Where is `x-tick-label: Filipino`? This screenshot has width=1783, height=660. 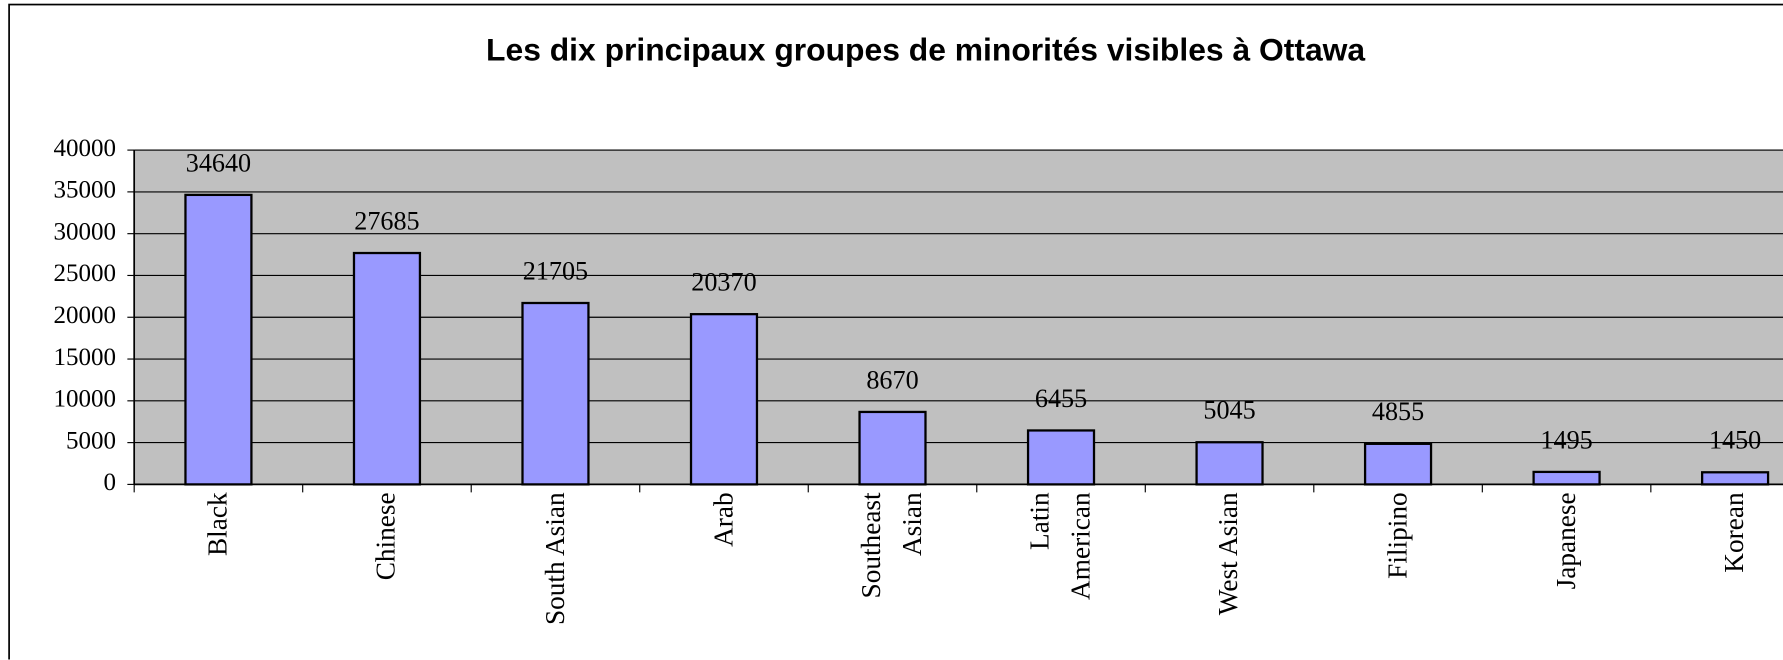
x-tick-label: Filipino is located at coordinates (1398, 535).